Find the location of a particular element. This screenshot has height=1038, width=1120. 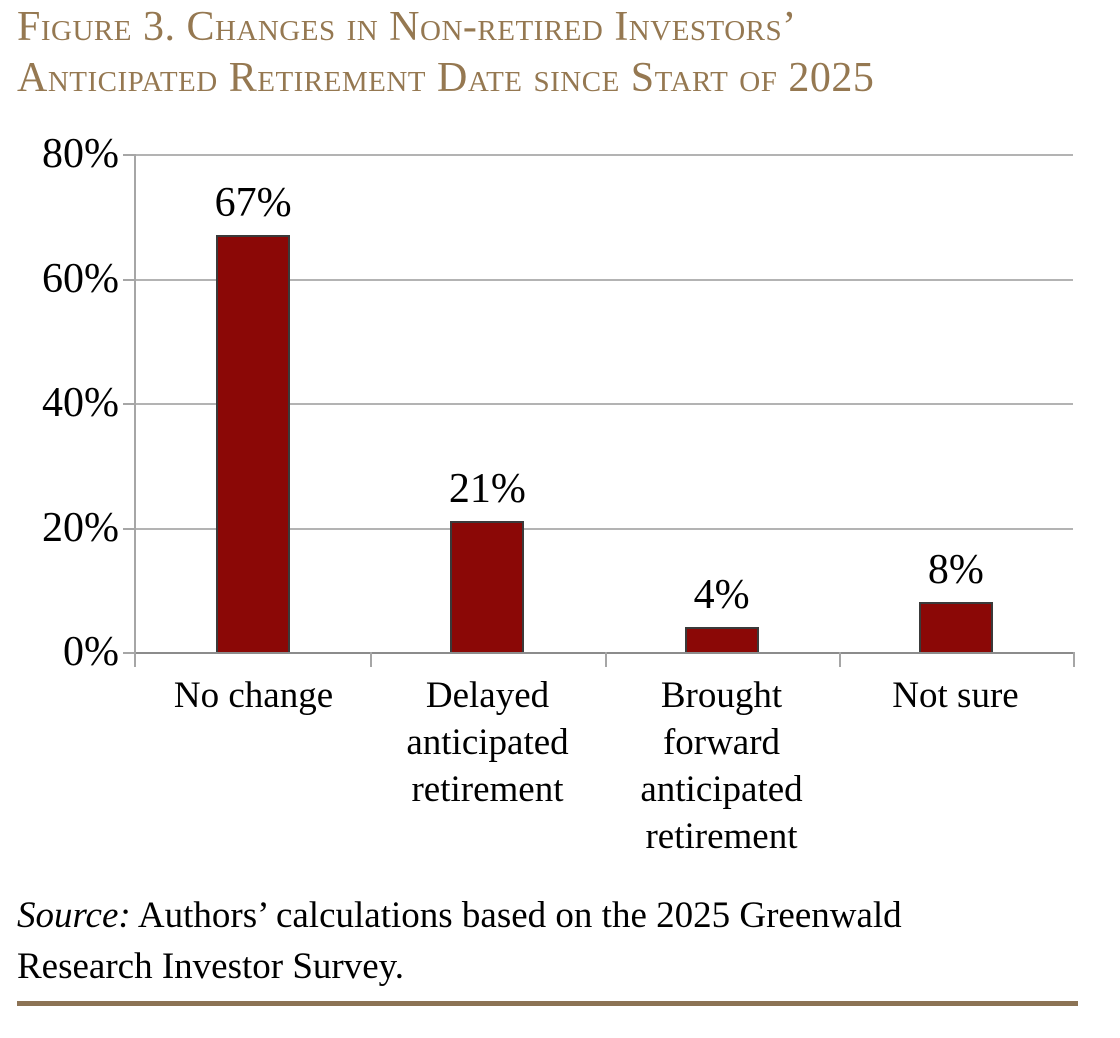

y-axis-line is located at coordinates (135, 410).